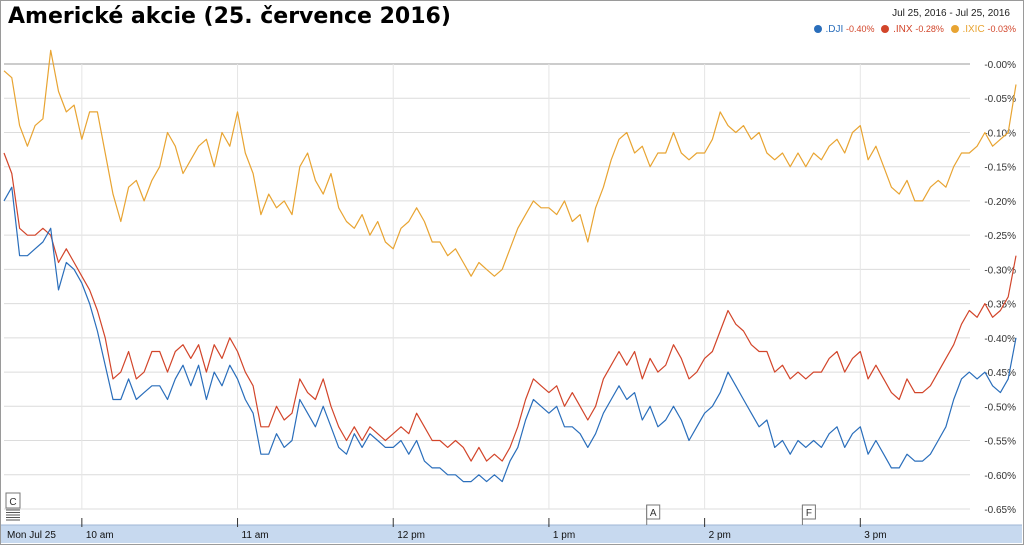  Describe the element at coordinates (834, 29) in the screenshot. I see `legend-symbol: .DJI` at that location.